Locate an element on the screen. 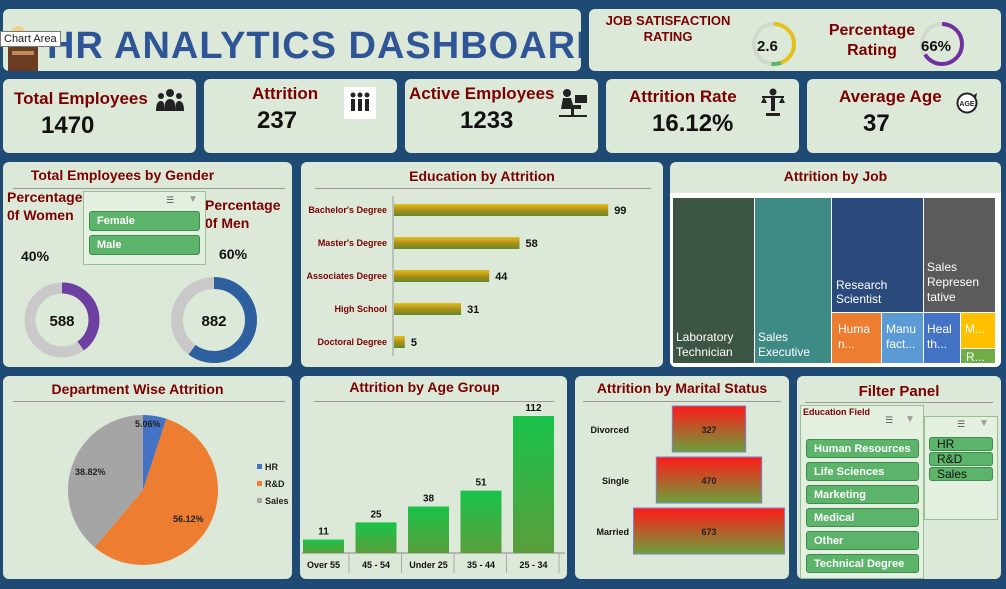  kpi-attrition-rate: Attrition Rate 16.12% is located at coordinates (702, 116).